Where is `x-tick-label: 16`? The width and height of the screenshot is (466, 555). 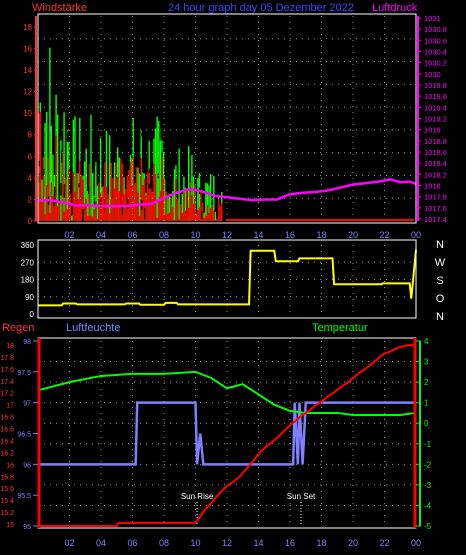 x-tick-label: 16 is located at coordinates (290, 235).